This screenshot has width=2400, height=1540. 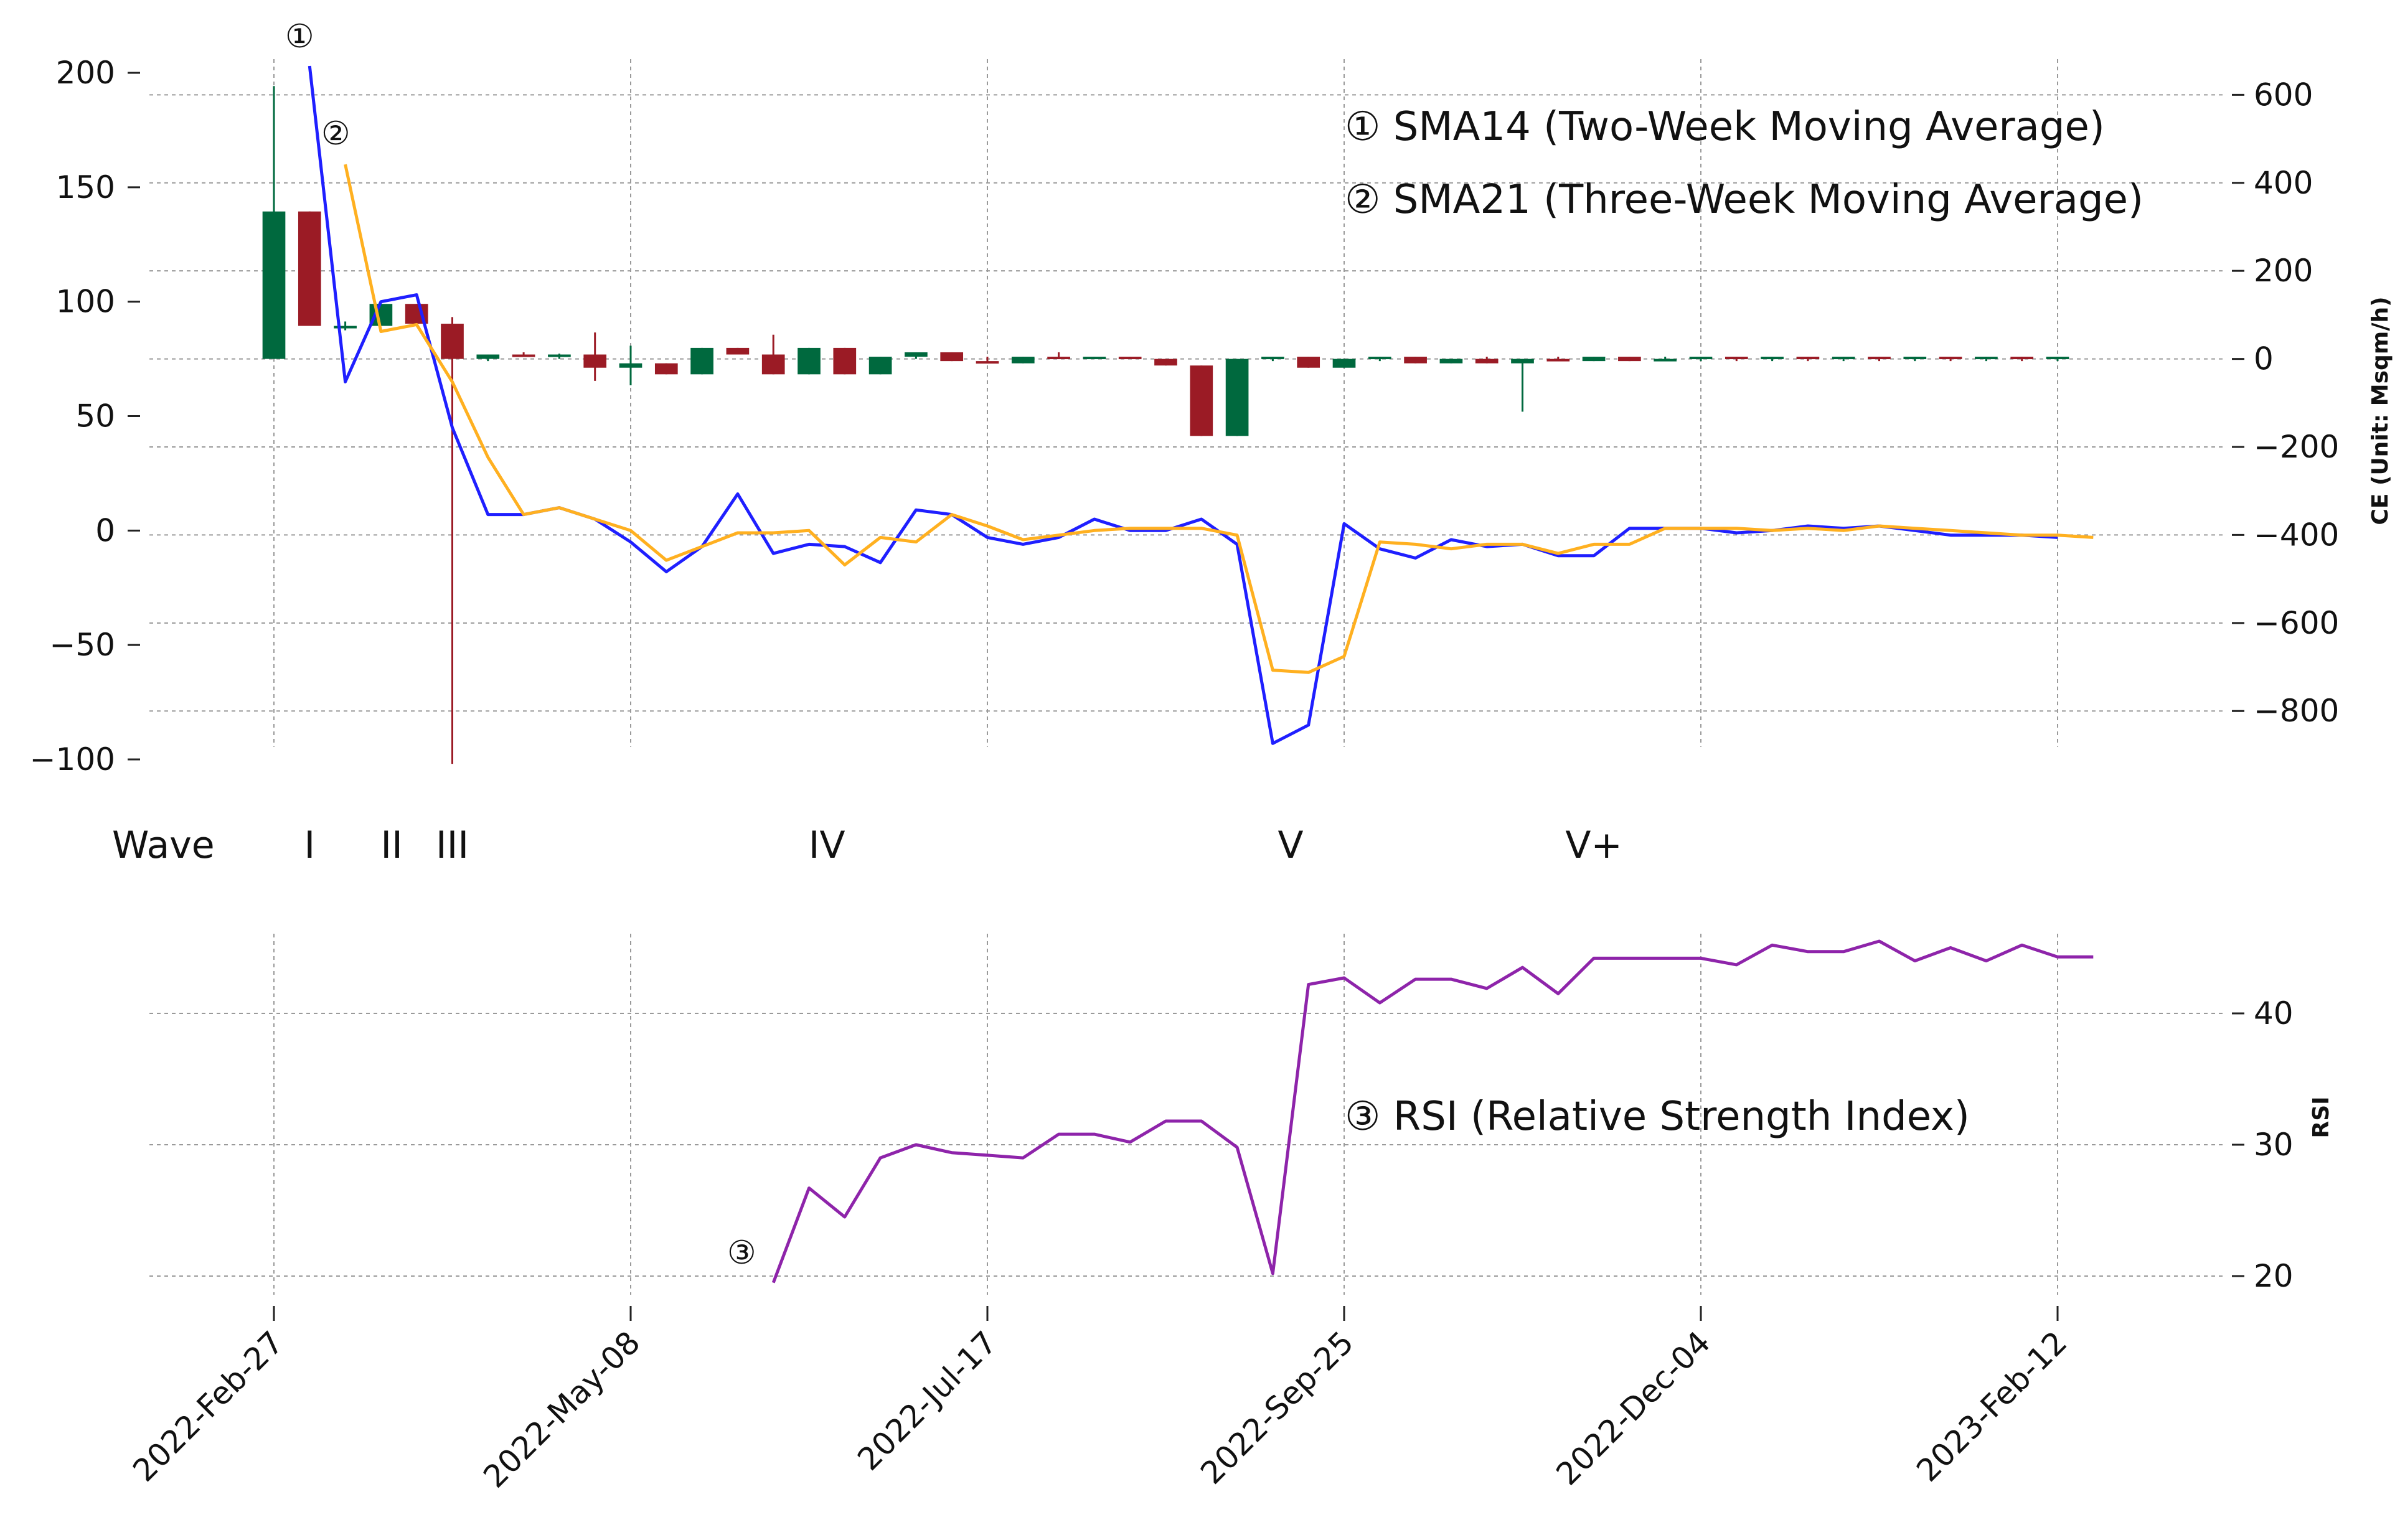 What do you see at coordinates (2283, 183) in the screenshot?
I see `right-tick-label-6: 400` at bounding box center [2283, 183].